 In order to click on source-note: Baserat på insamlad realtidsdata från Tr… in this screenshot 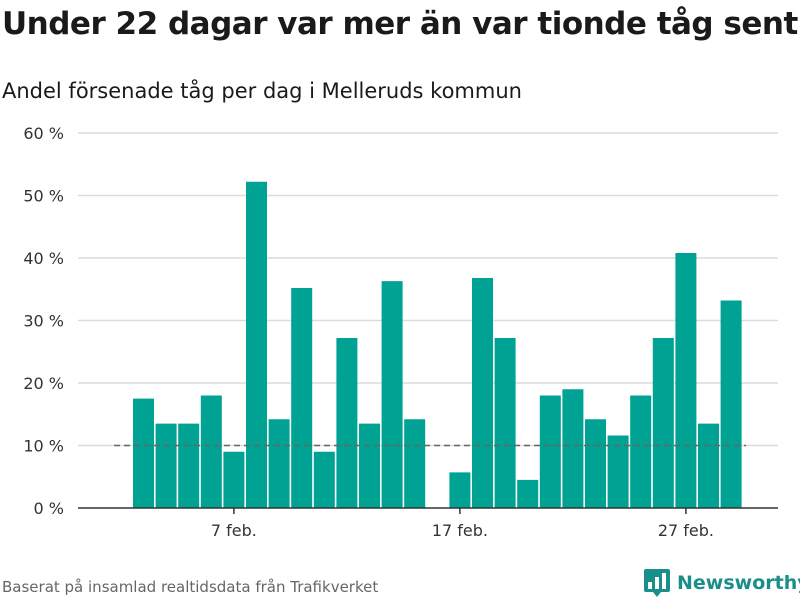, I will do `click(190, 587)`.